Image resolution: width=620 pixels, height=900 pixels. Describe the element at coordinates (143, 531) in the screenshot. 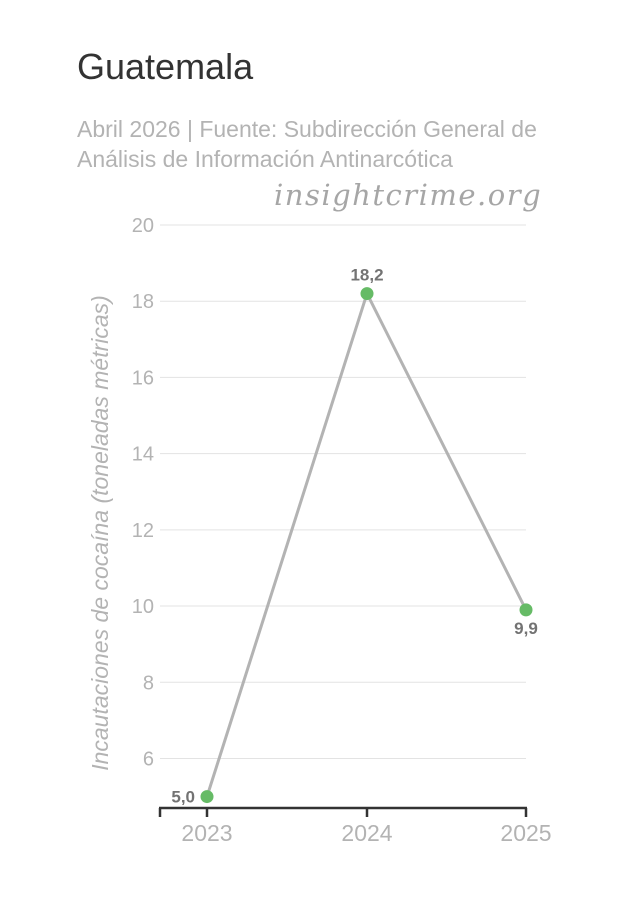

I see `y-tick-label: 12` at that location.